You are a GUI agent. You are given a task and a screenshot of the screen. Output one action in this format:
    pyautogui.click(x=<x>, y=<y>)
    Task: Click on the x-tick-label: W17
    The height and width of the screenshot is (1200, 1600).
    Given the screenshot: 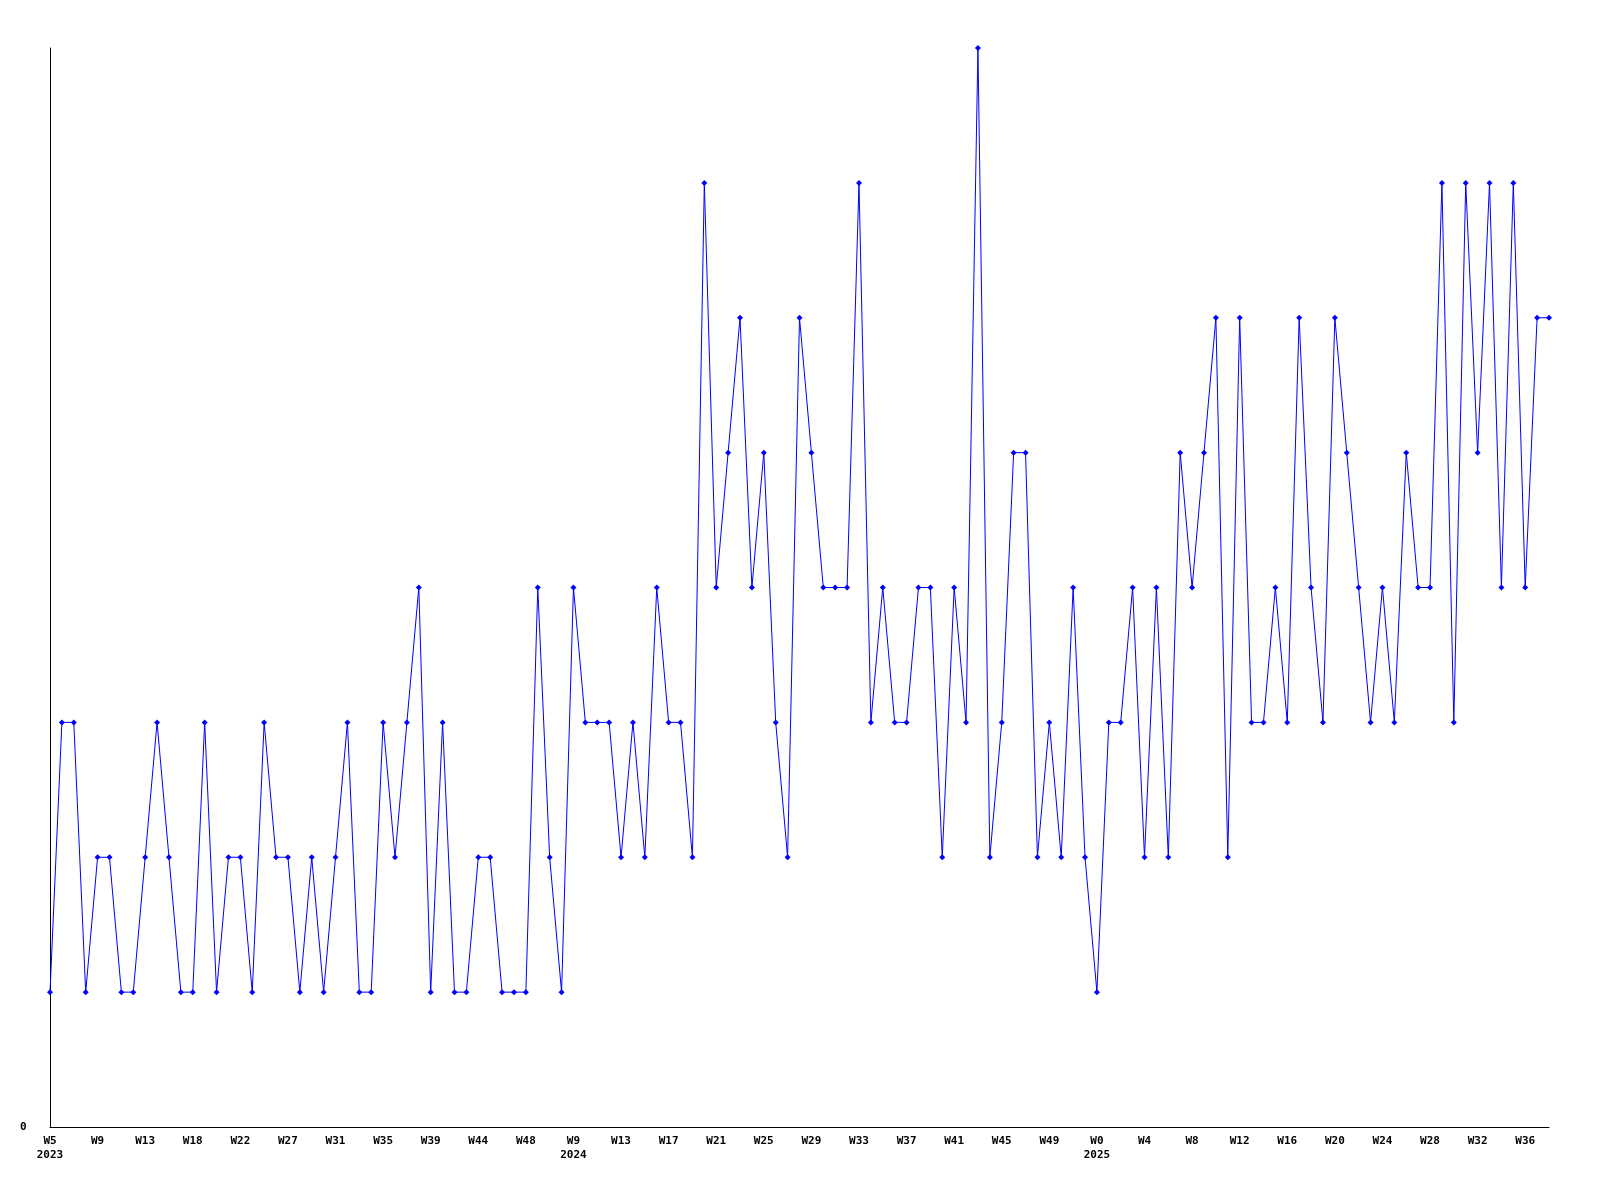 What is the action you would take?
    pyautogui.click(x=668, y=1140)
    